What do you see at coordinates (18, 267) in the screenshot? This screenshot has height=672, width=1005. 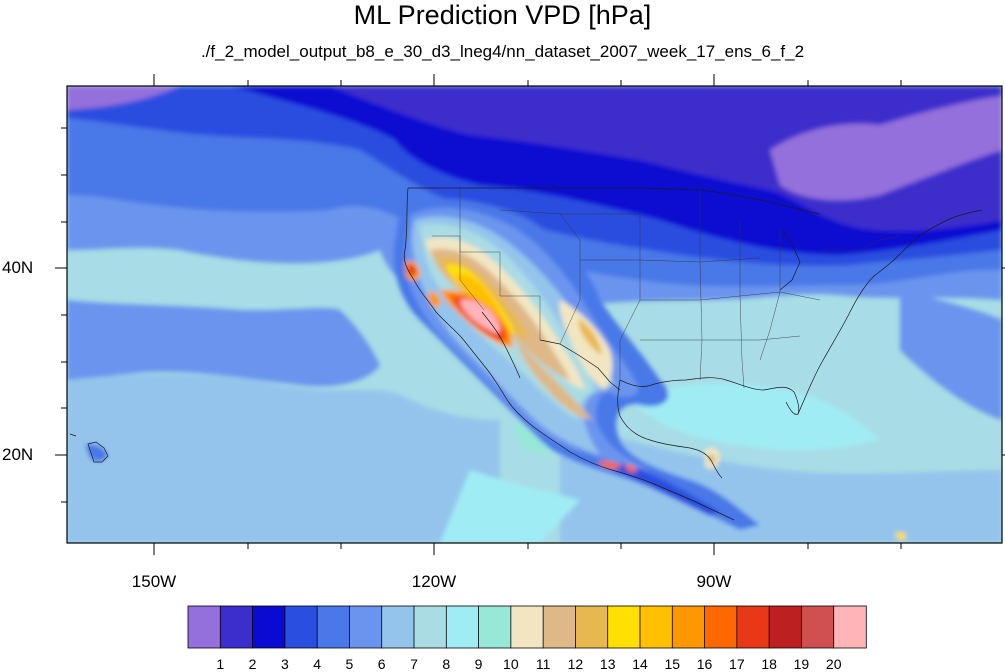 I see `lat-label-40n: 40N` at bounding box center [18, 267].